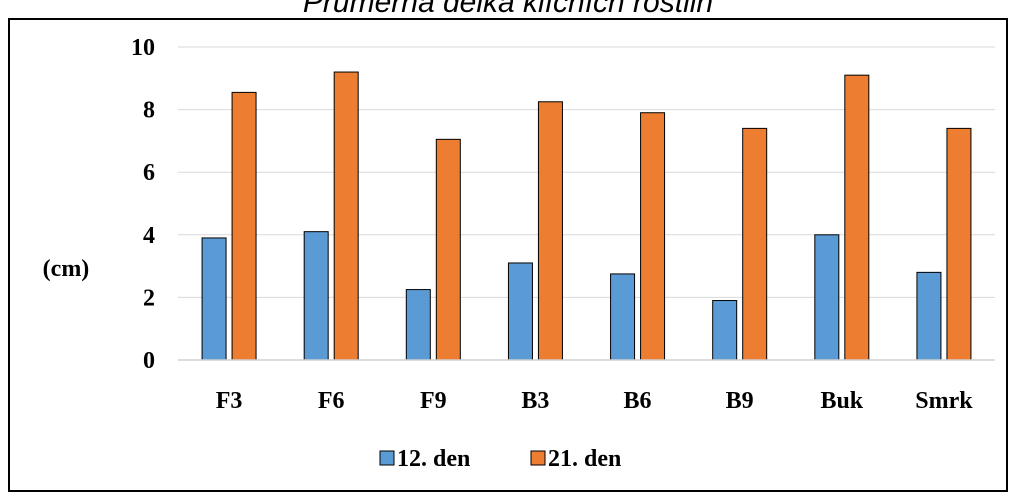  I want to click on bar-21-den-f3, so click(244, 226).